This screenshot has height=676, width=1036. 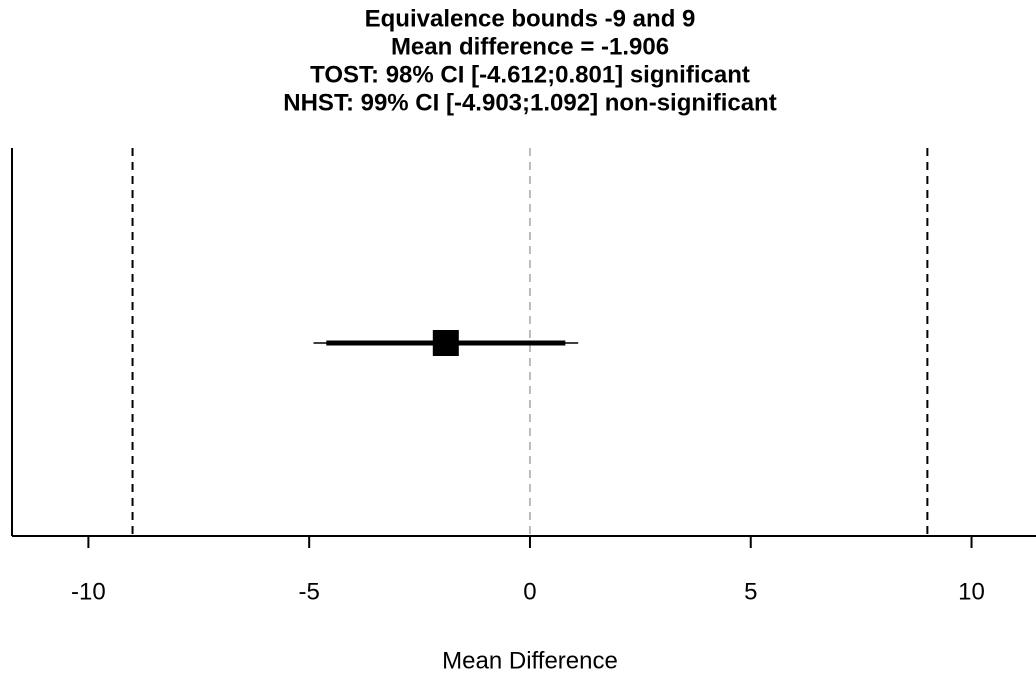 I want to click on chart-title: Mean difference = -1.906, so click(x=530, y=46).